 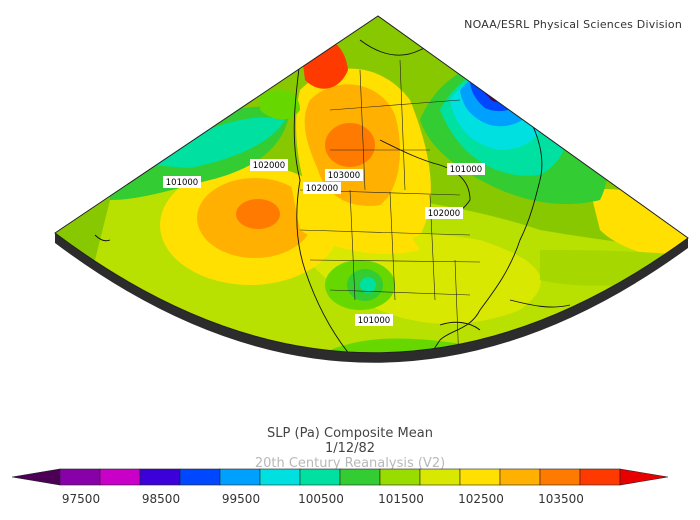 I want to click on caption-date: 1/12/82, so click(x=350, y=448).